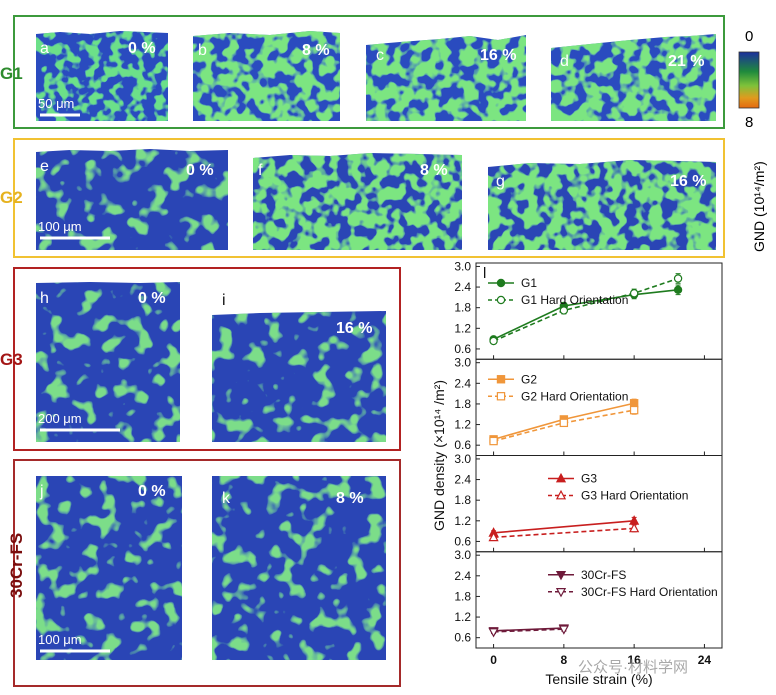  I want to click on subplot-1: 0.6 1.2 1.8 2.4 3.0 G1 G1 Hard Orientation, so click(588, 309).